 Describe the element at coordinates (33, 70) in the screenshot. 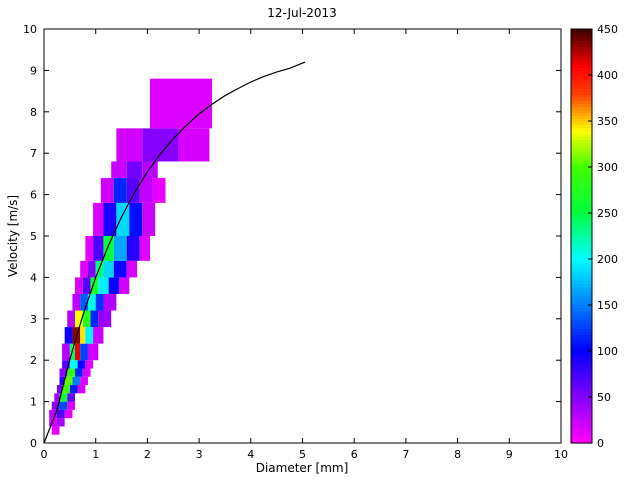

I see `y-tick-label: 9` at that location.